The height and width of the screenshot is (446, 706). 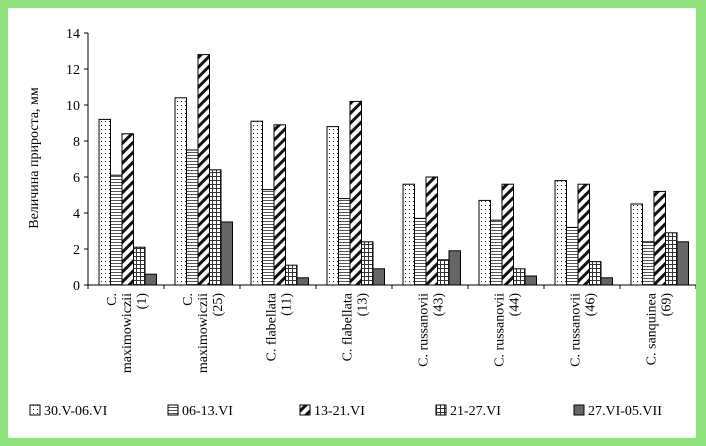 What do you see at coordinates (660, 328) in the screenshot?
I see `x-tick-label: C. sanquinea(69)` at bounding box center [660, 328].